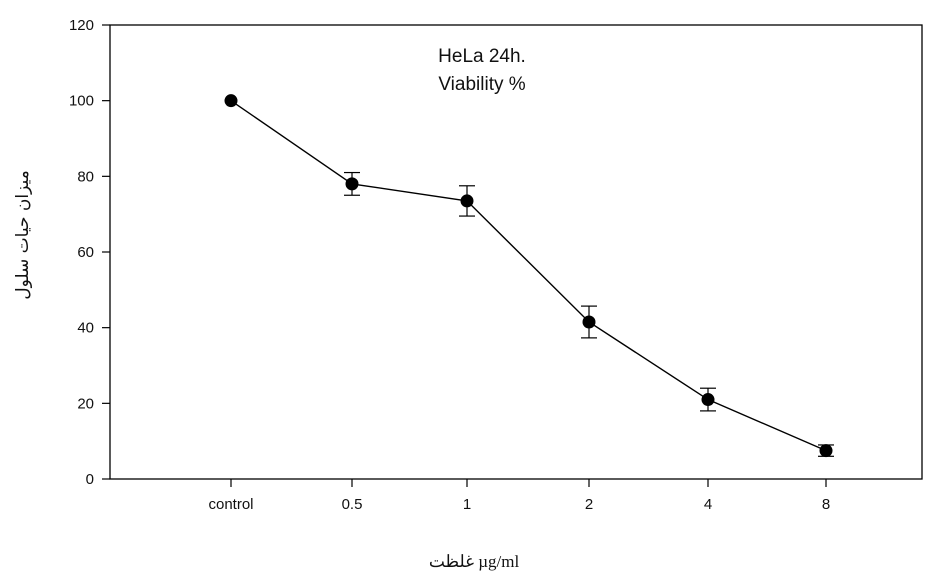 The image size is (935, 576). Describe the element at coordinates (23, 234) in the screenshot. I see `y-axis-title: میزان حیات سلول` at that location.